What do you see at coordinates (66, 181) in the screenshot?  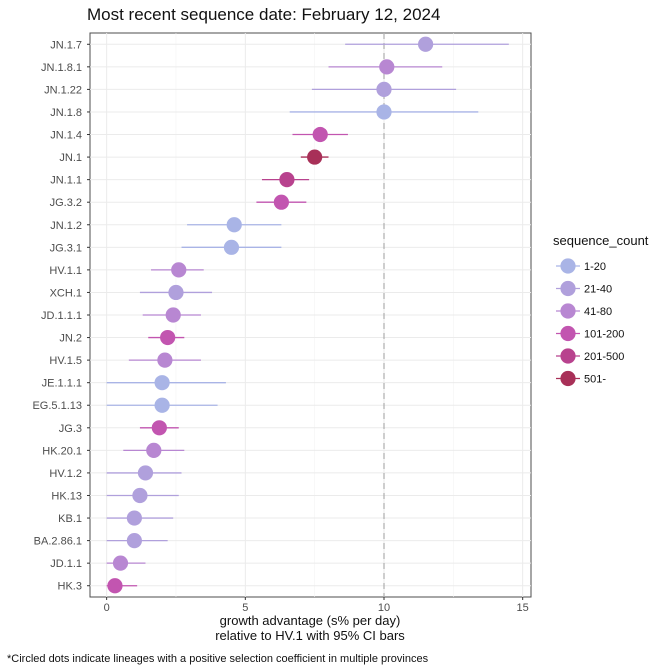 I see `y-axis-label: JN.1.1` at bounding box center [66, 181].